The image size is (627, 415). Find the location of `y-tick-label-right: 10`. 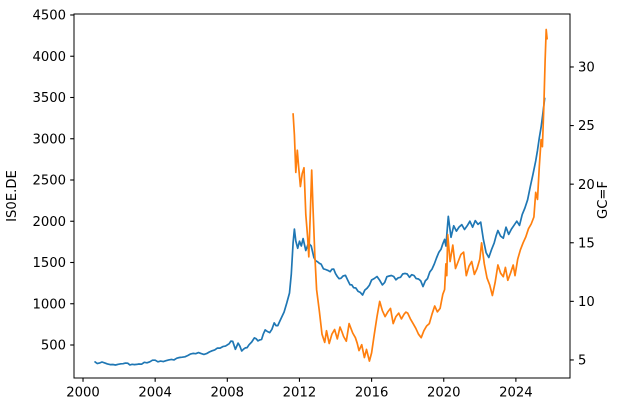

y-tick-label-right: 10 is located at coordinates (586, 302).